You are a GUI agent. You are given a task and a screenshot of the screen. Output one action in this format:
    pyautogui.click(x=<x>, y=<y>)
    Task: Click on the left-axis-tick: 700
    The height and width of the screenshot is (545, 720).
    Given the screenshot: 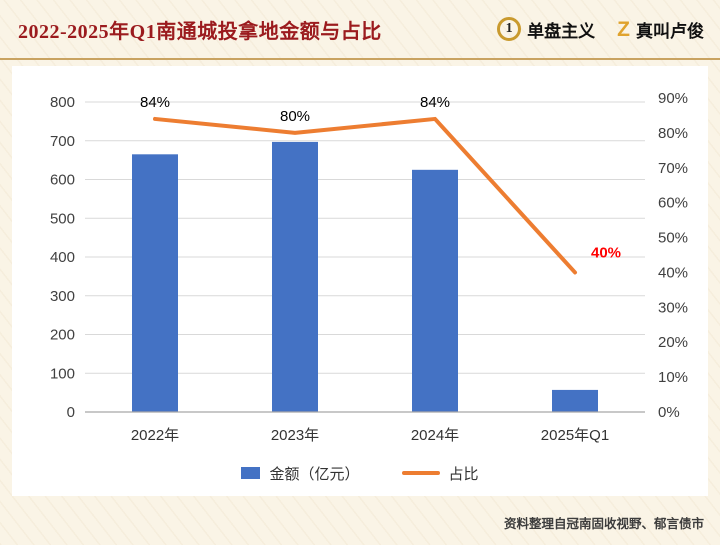 What is the action you would take?
    pyautogui.click(x=62, y=141)
    